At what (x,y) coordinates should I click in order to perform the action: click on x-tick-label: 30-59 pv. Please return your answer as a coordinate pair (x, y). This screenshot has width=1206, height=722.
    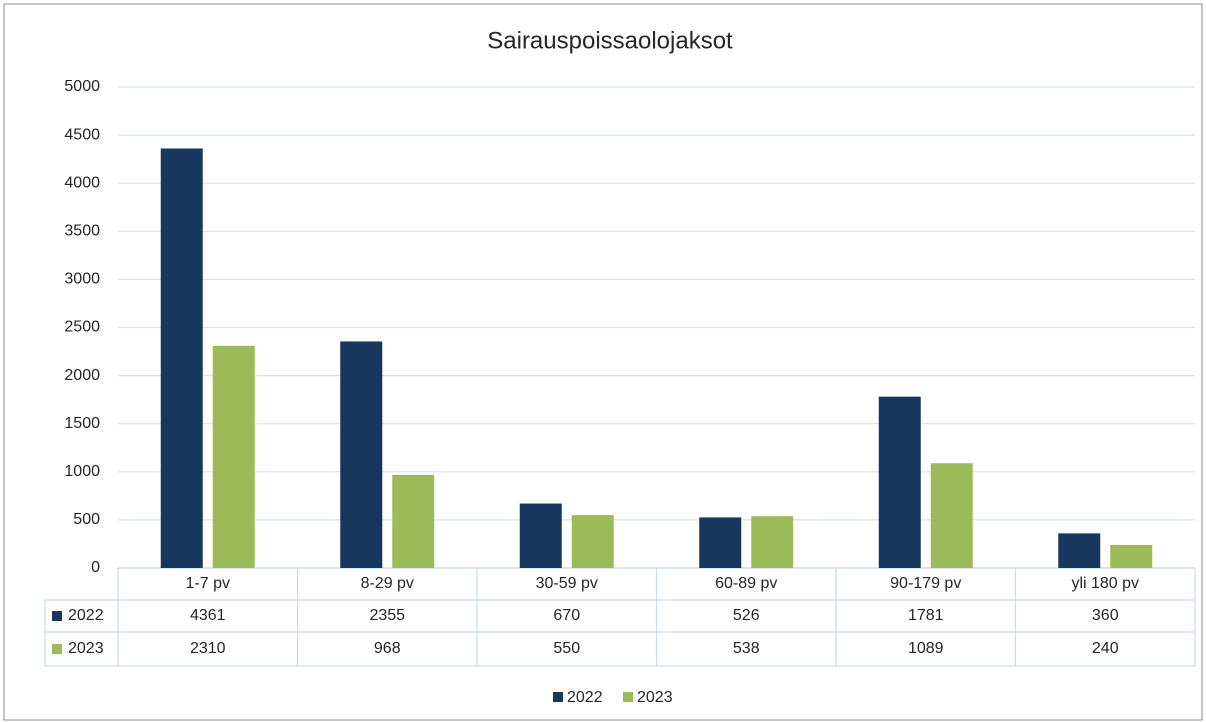
    Looking at the image, I should click on (567, 583).